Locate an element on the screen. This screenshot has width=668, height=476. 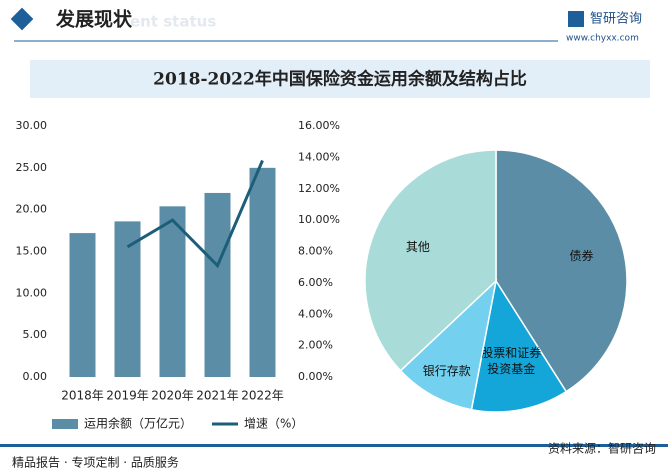
slice-label: 其他 is located at coordinates (417, 247).